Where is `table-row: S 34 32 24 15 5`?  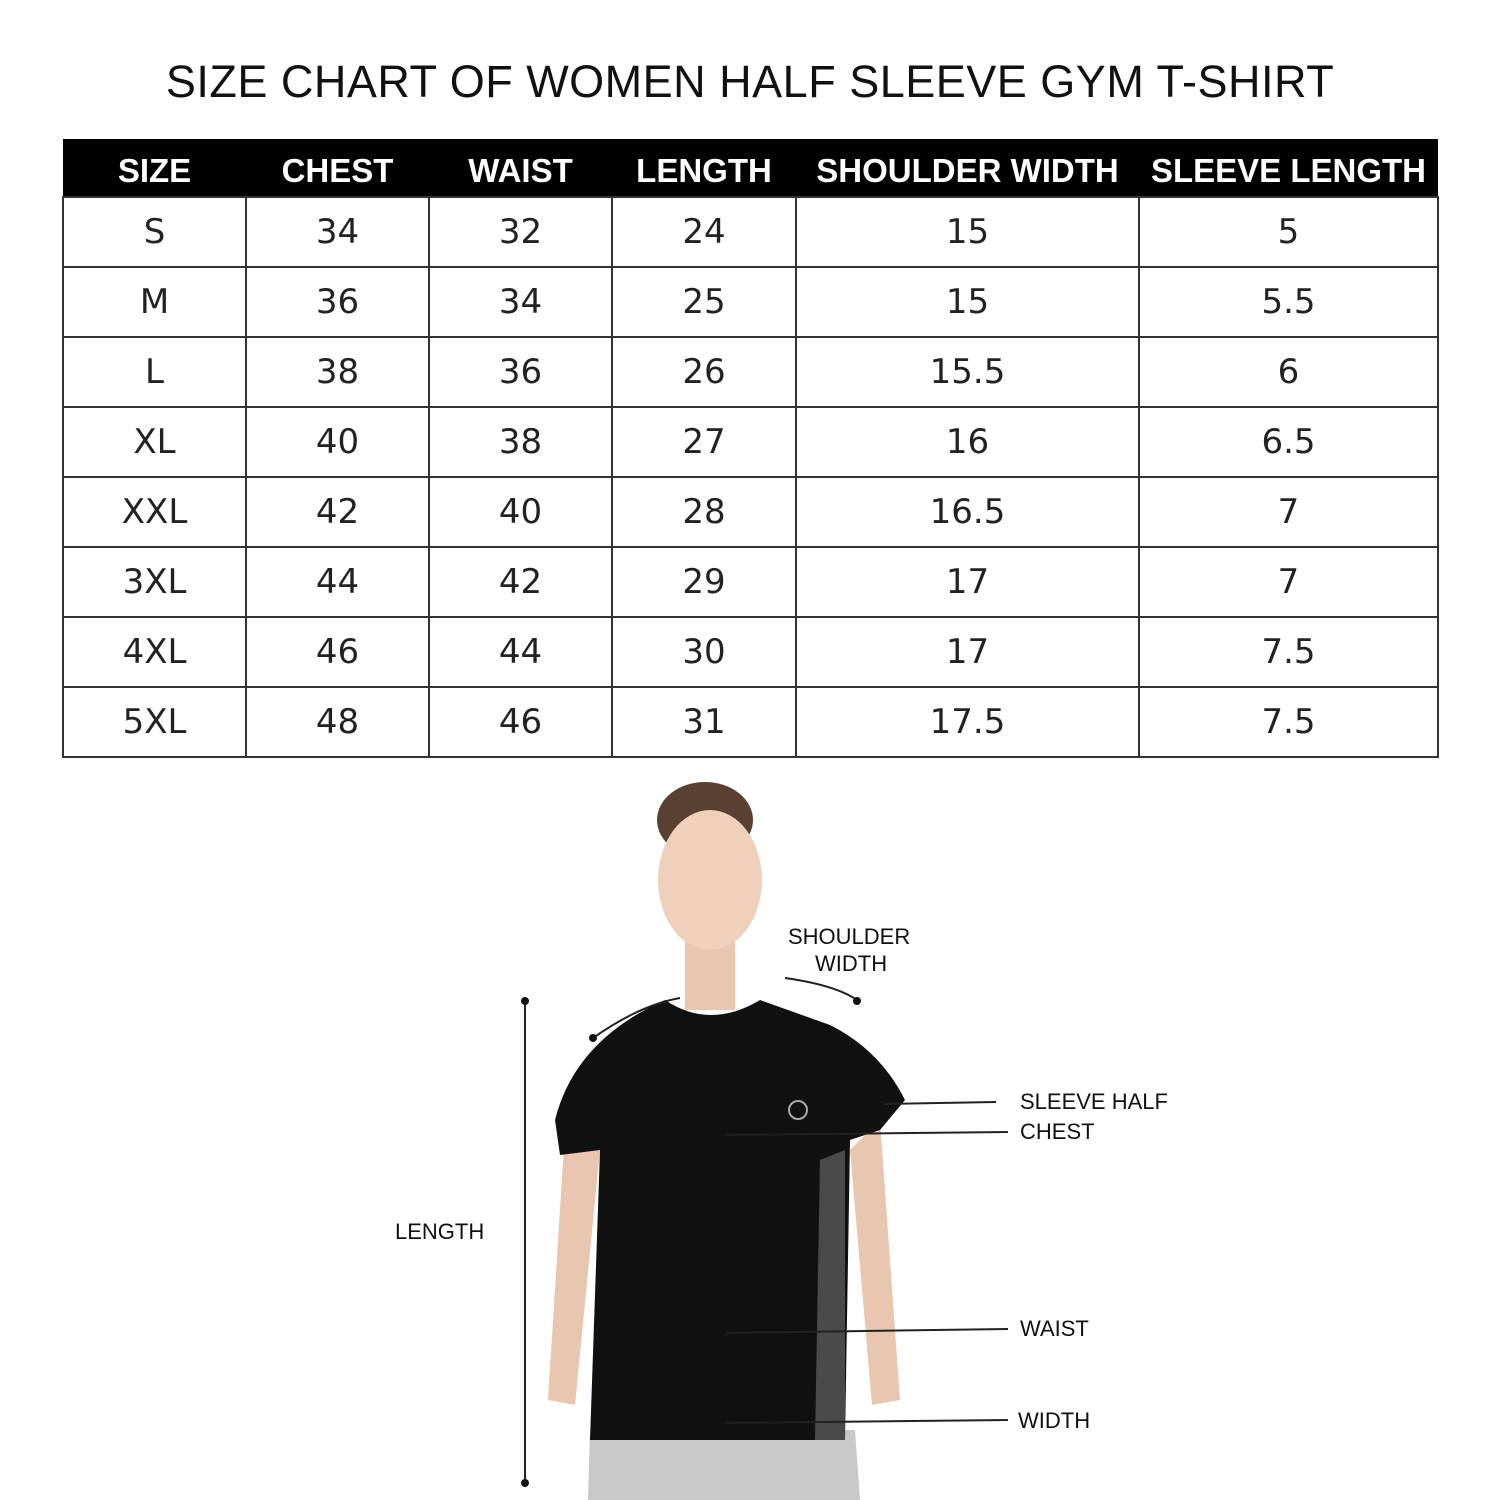 table-row: S 34 32 24 15 5 is located at coordinates (750, 232).